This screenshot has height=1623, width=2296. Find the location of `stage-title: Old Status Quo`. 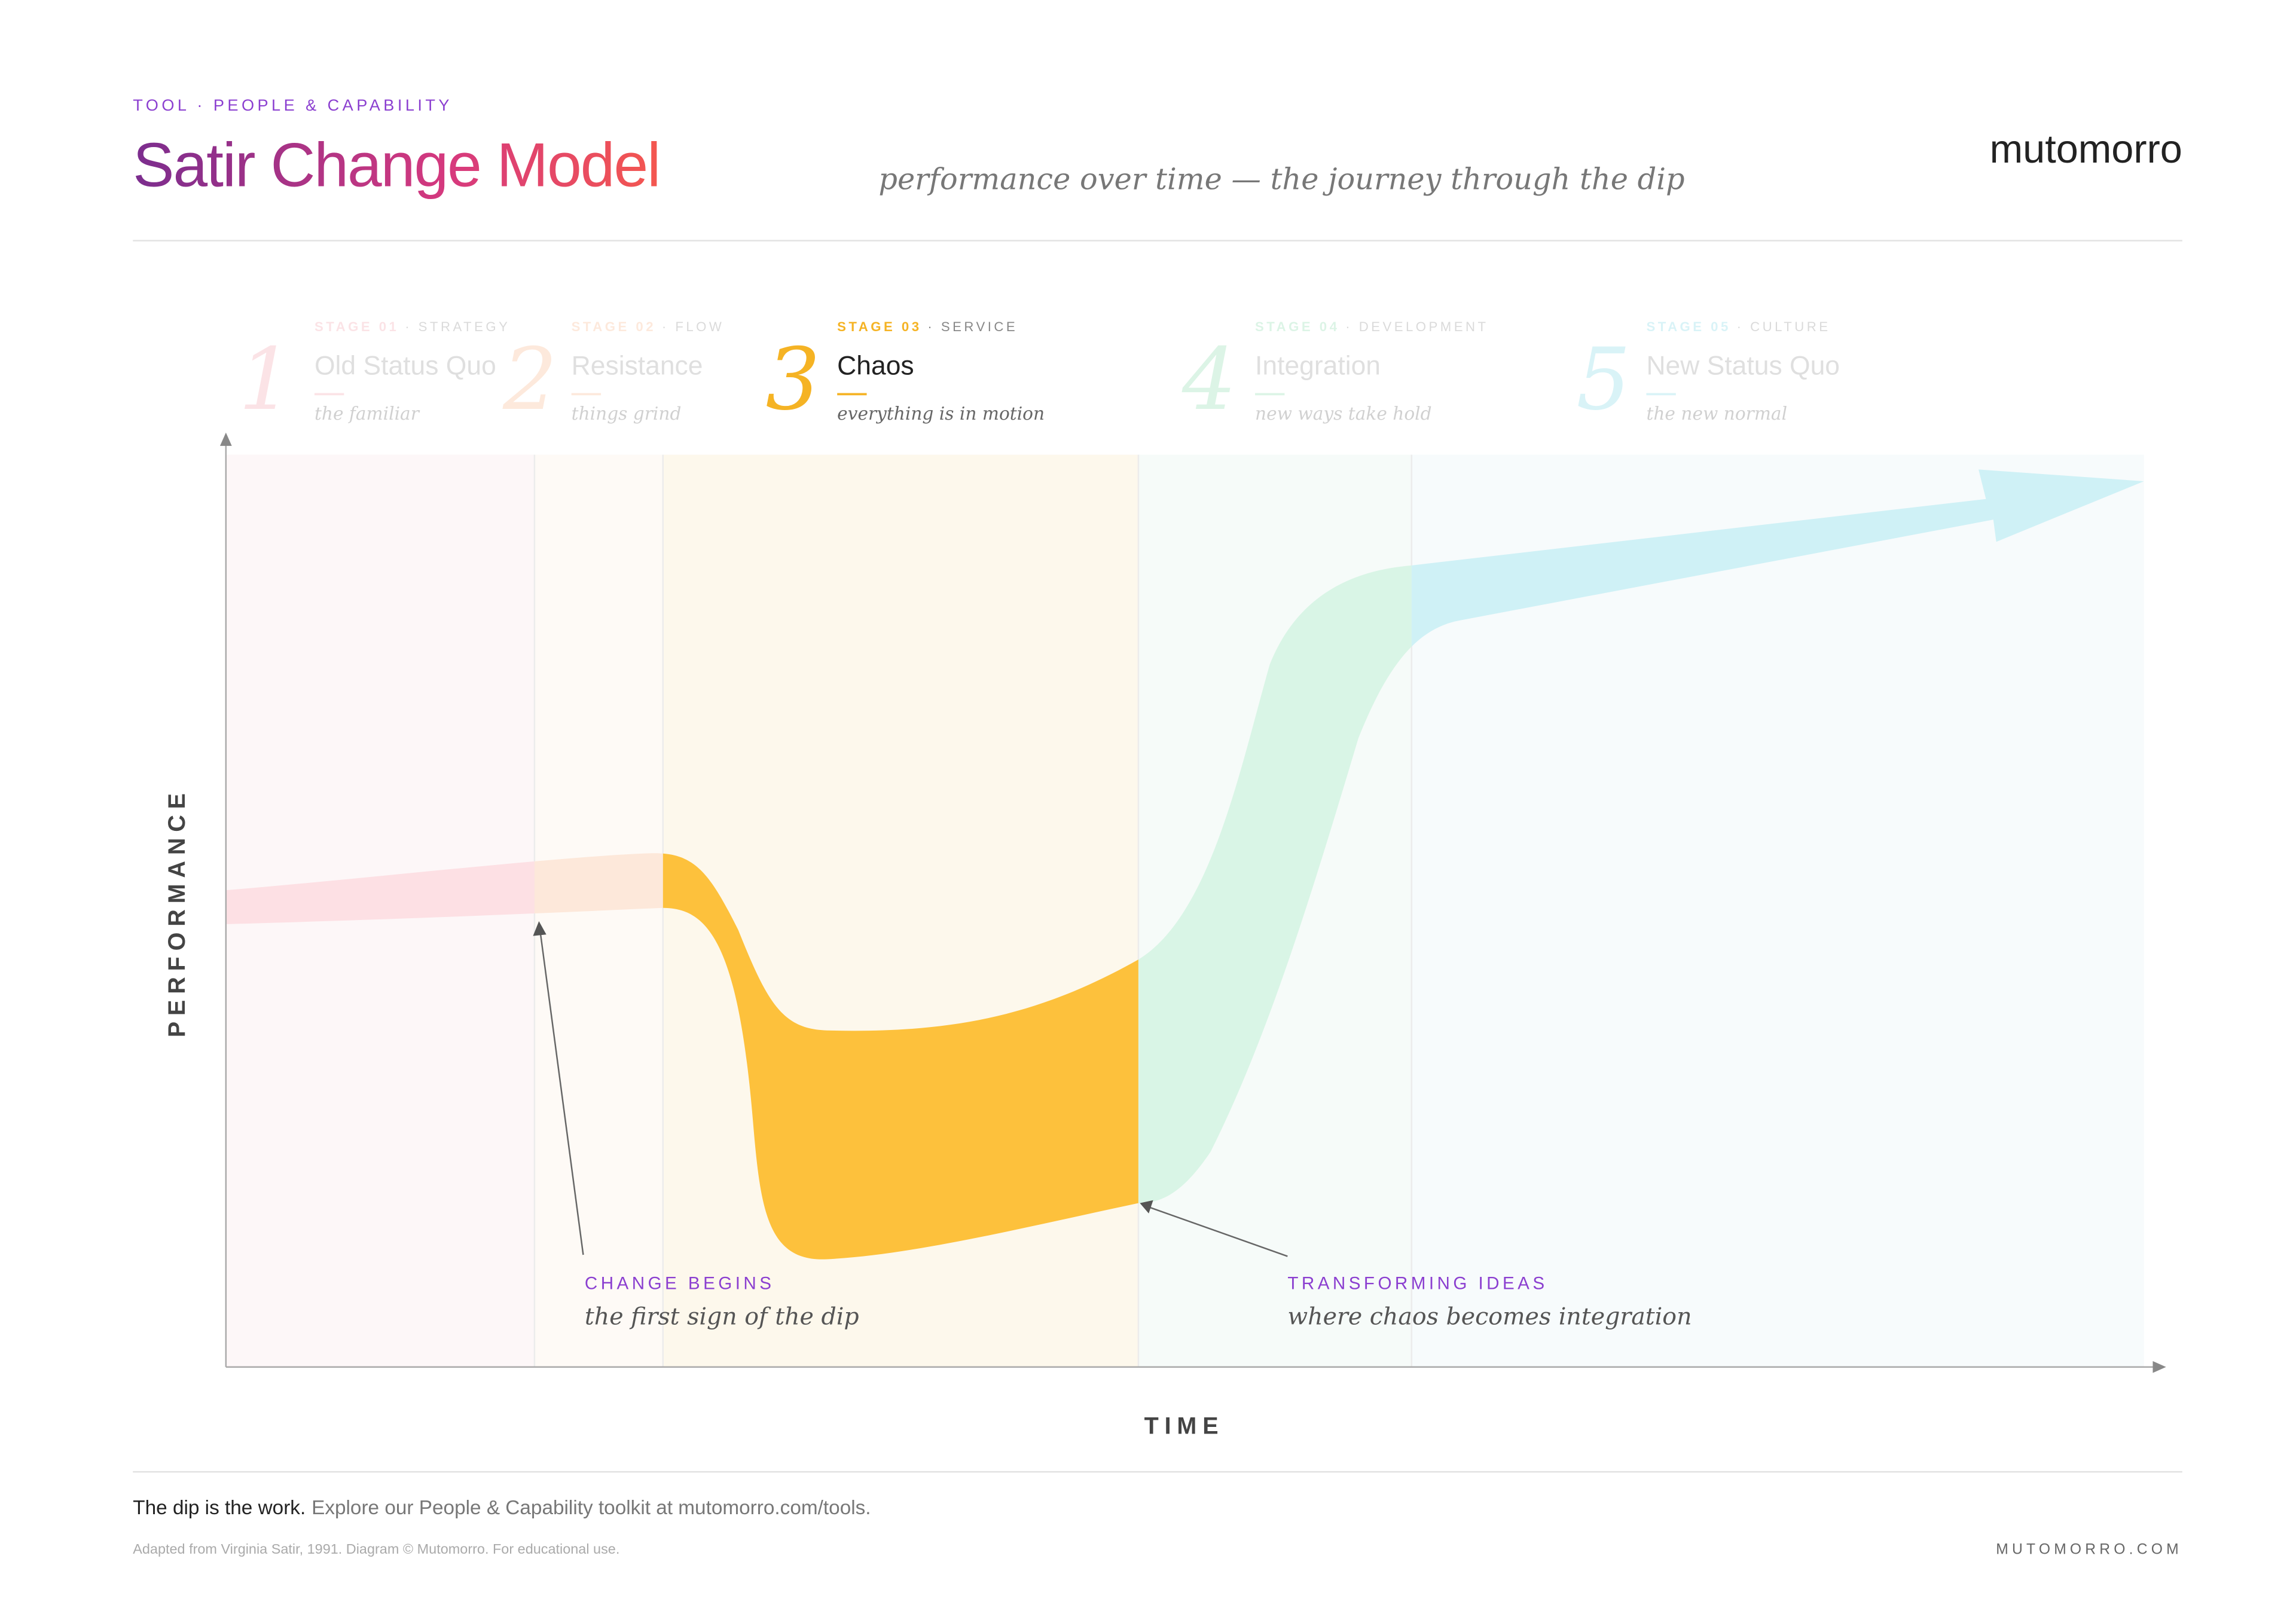

stage-title: Old Status Quo is located at coordinates (405, 366).